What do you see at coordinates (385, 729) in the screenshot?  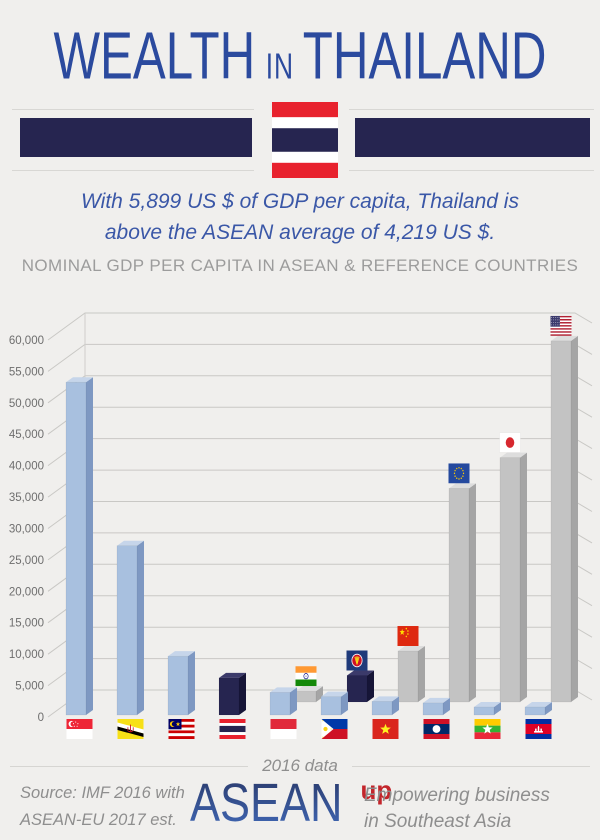 I see `vietnam-flag-icon` at bounding box center [385, 729].